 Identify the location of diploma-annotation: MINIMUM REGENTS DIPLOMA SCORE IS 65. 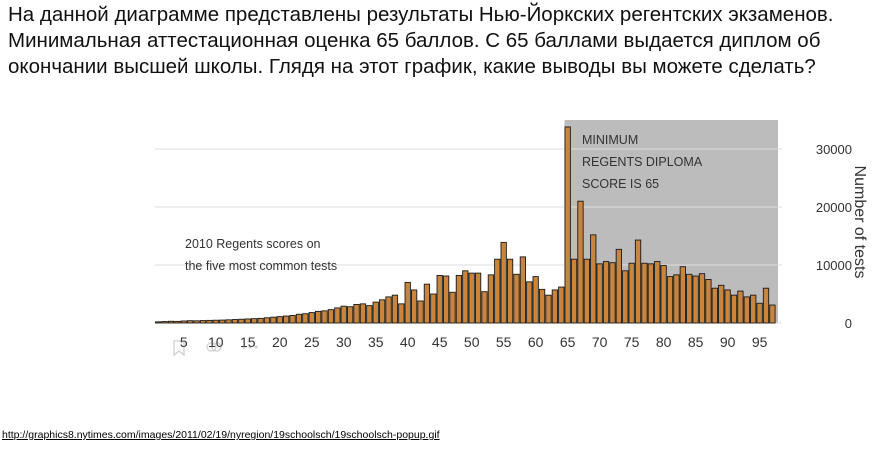
(642, 162).